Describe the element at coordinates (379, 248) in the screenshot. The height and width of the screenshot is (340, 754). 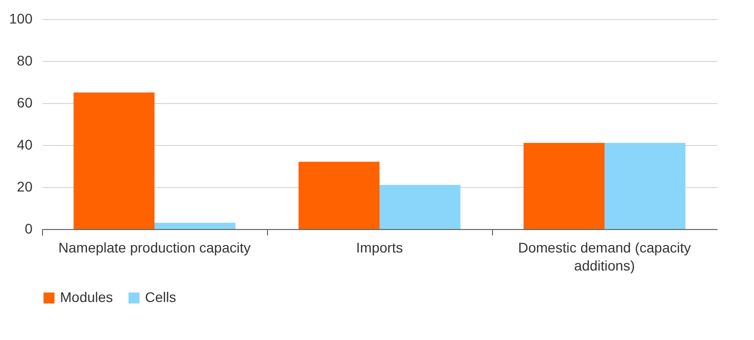
I see `x-tick-label: Imports` at that location.